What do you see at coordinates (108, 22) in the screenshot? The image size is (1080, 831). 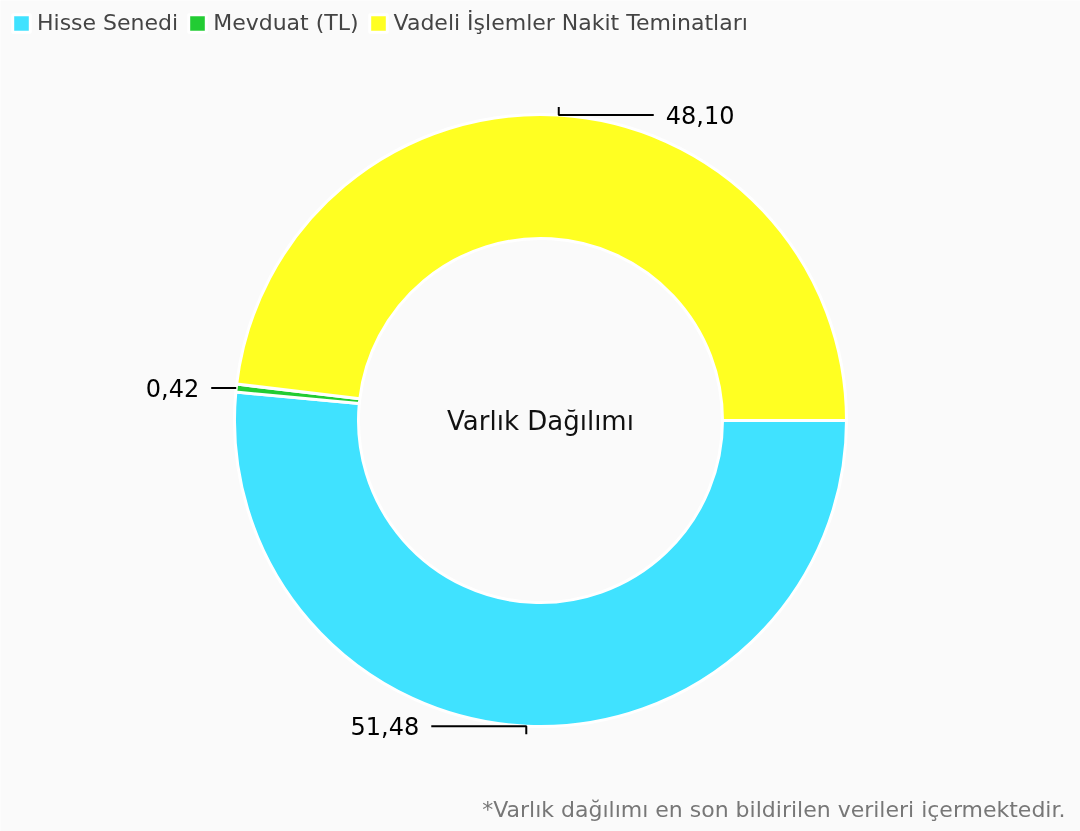 I see `legend-label: Hisse Senedi` at bounding box center [108, 22].